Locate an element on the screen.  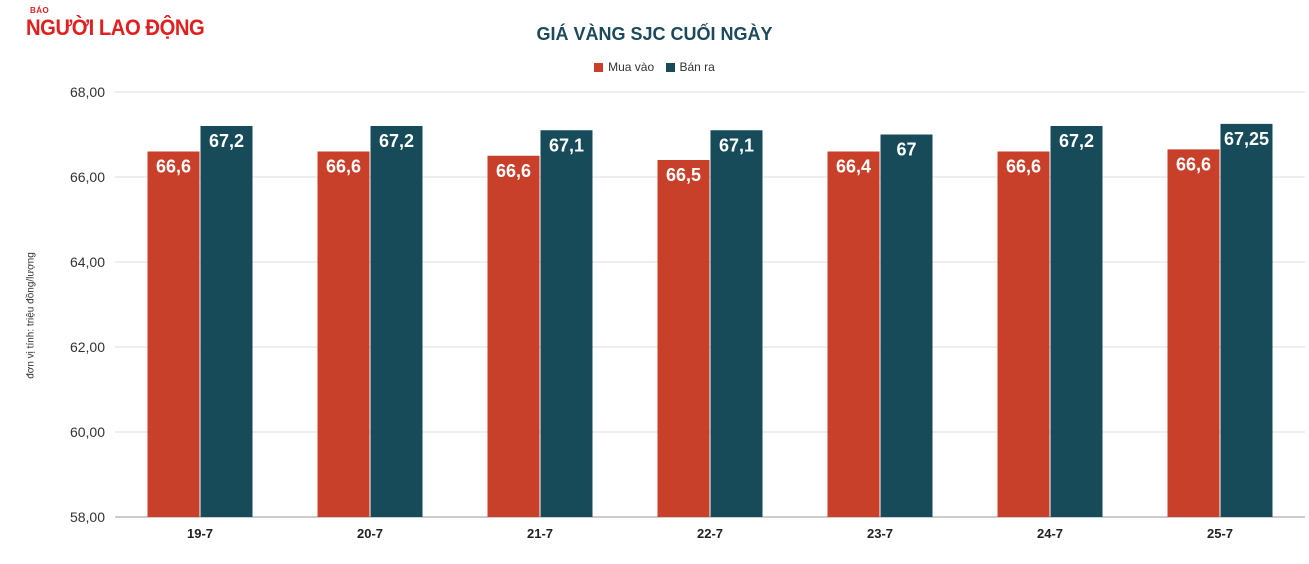
y-tick-label: 62,00 is located at coordinates (87, 347).